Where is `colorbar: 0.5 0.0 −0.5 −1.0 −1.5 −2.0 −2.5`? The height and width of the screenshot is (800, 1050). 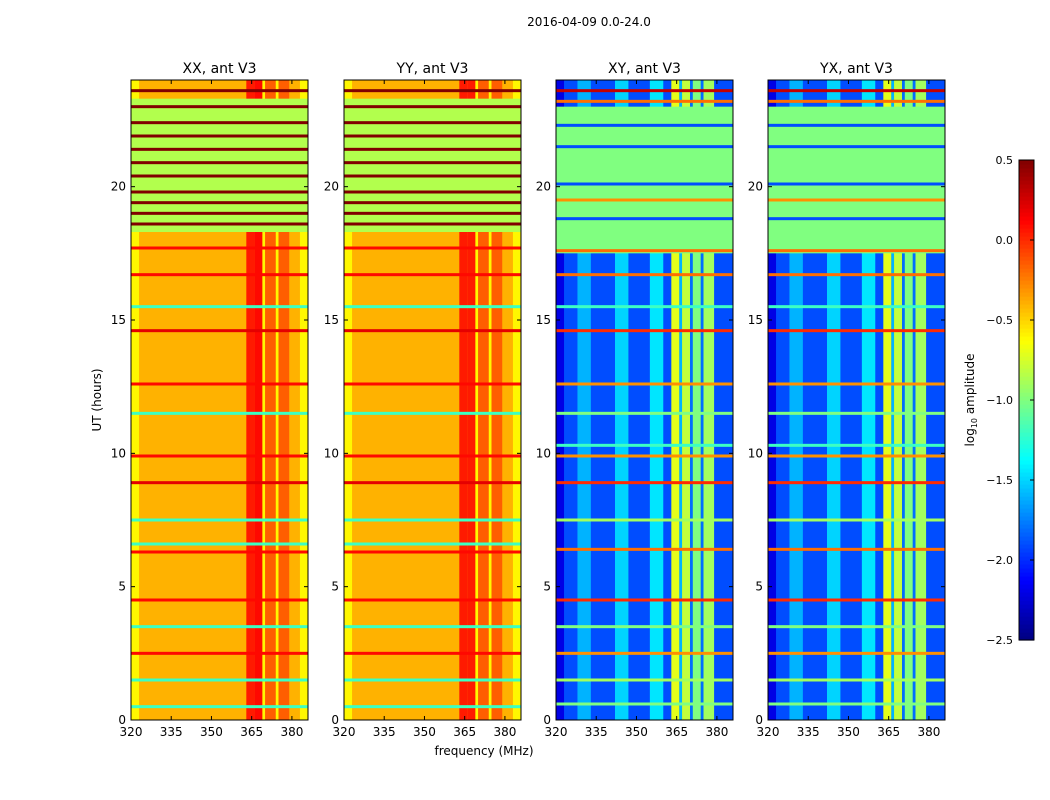 colorbar: 0.5 0.0 −0.5 −1.0 −1.5 −2.0 −2.5 is located at coordinates (1010, 400).